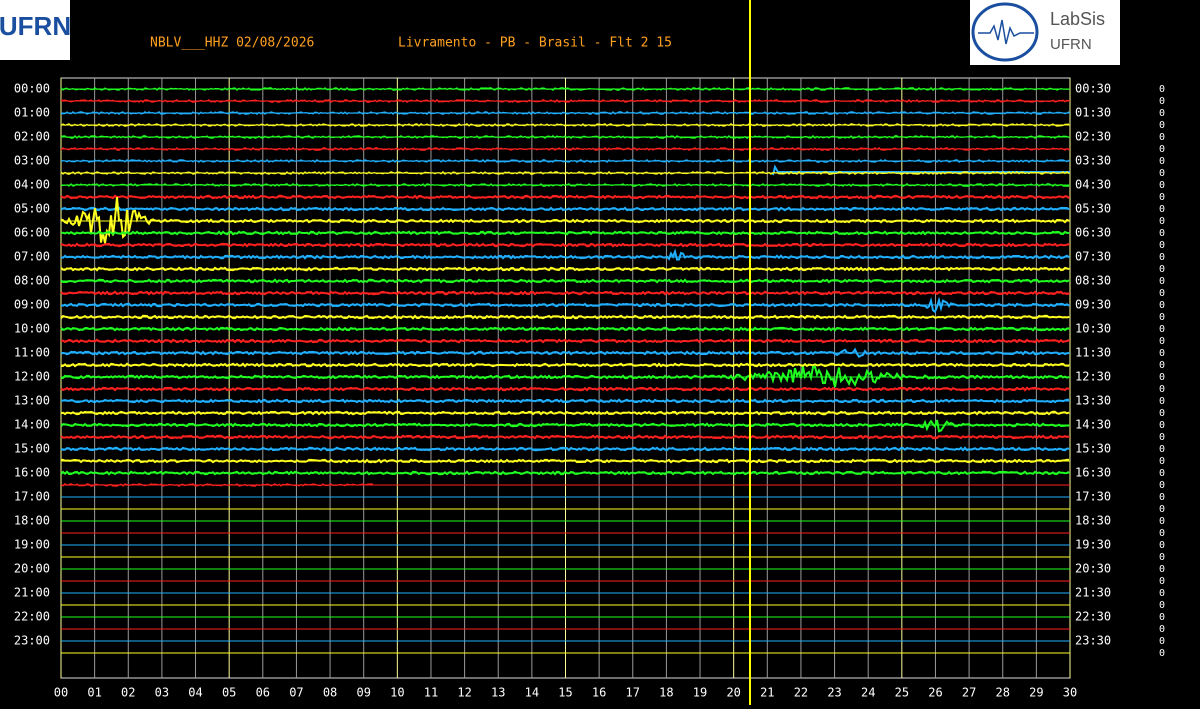 The height and width of the screenshot is (709, 1200). I want to click on left-time-label: 02:00, so click(32, 137).